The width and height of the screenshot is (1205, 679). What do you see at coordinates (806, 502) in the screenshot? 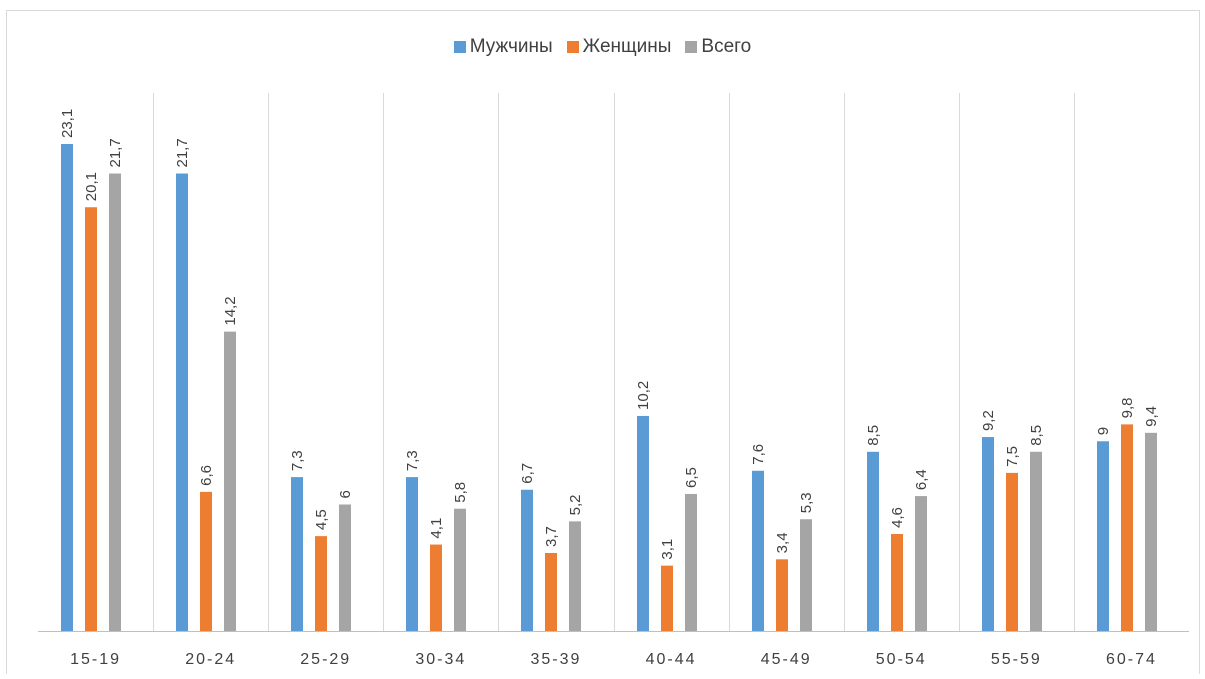
I see `data-label: 5,3` at bounding box center [806, 502].